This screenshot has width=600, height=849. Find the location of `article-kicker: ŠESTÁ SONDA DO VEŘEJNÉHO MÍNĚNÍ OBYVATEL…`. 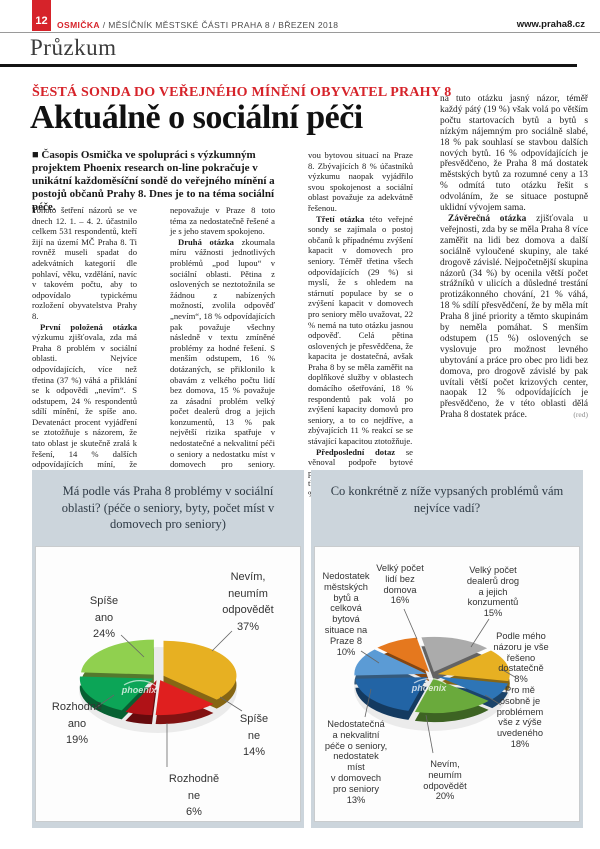

article-kicker: ŠESTÁ SONDA DO VEŘEJNÉHO MÍNĚNÍ OBYVATEL… is located at coordinates (242, 92).